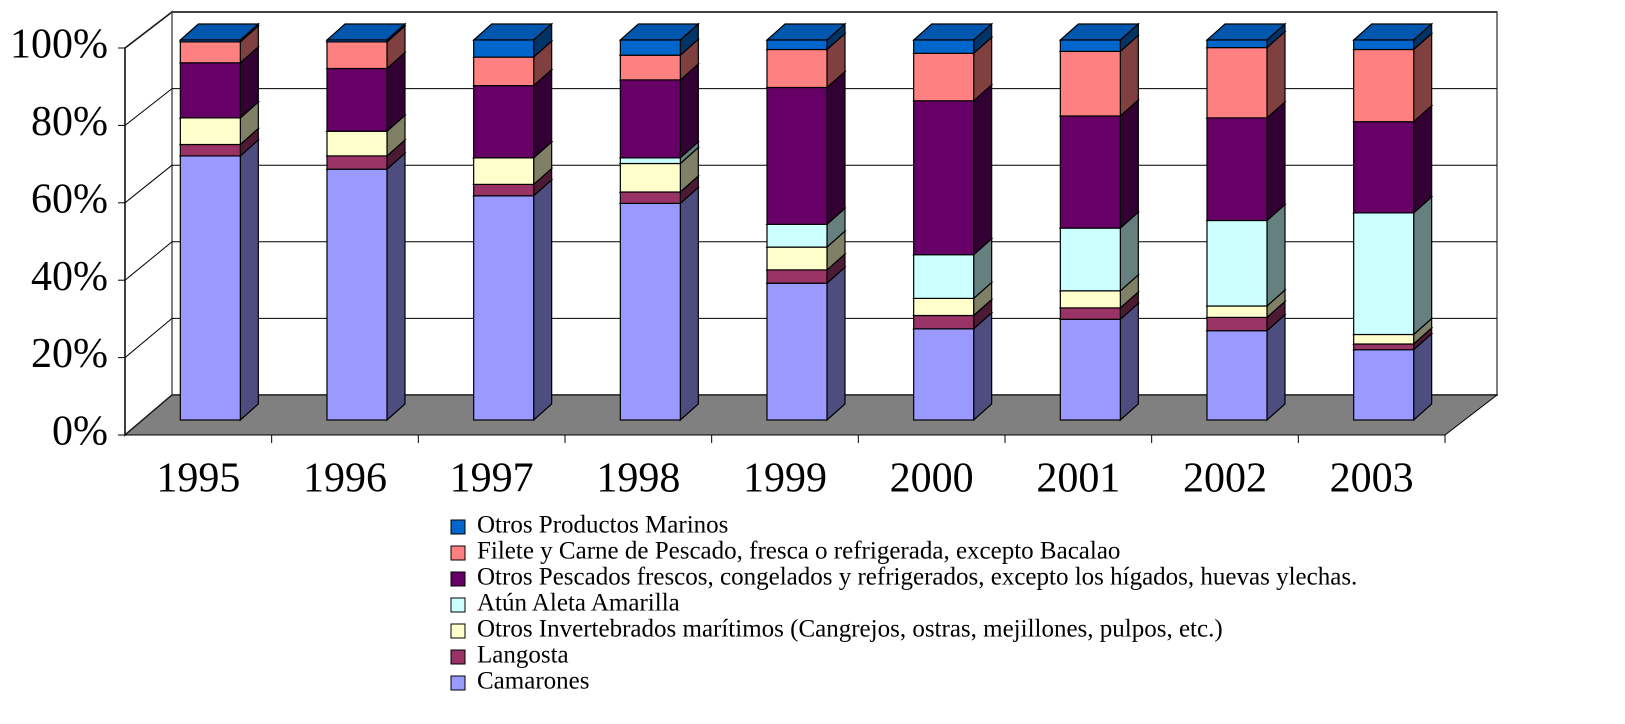 The height and width of the screenshot is (724, 1625). What do you see at coordinates (80, 432) in the screenshot?
I see `y-tick-label: 0%` at bounding box center [80, 432].